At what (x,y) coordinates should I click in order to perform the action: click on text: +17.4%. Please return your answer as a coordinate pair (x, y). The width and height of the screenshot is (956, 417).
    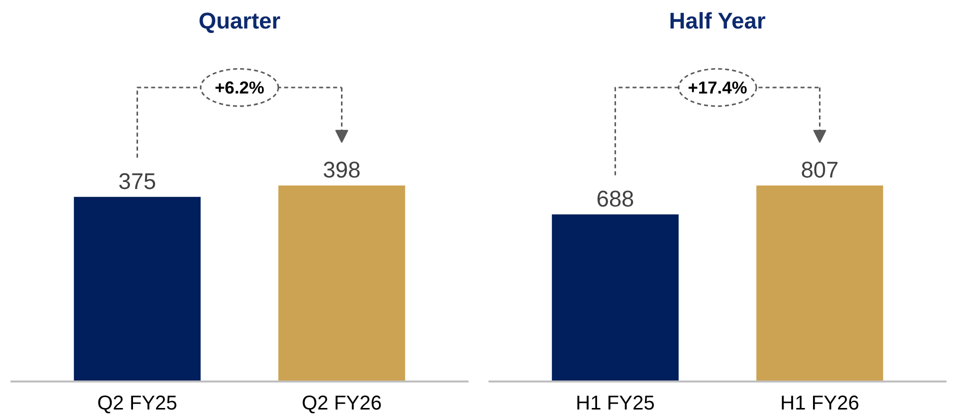
    Looking at the image, I should click on (718, 88).